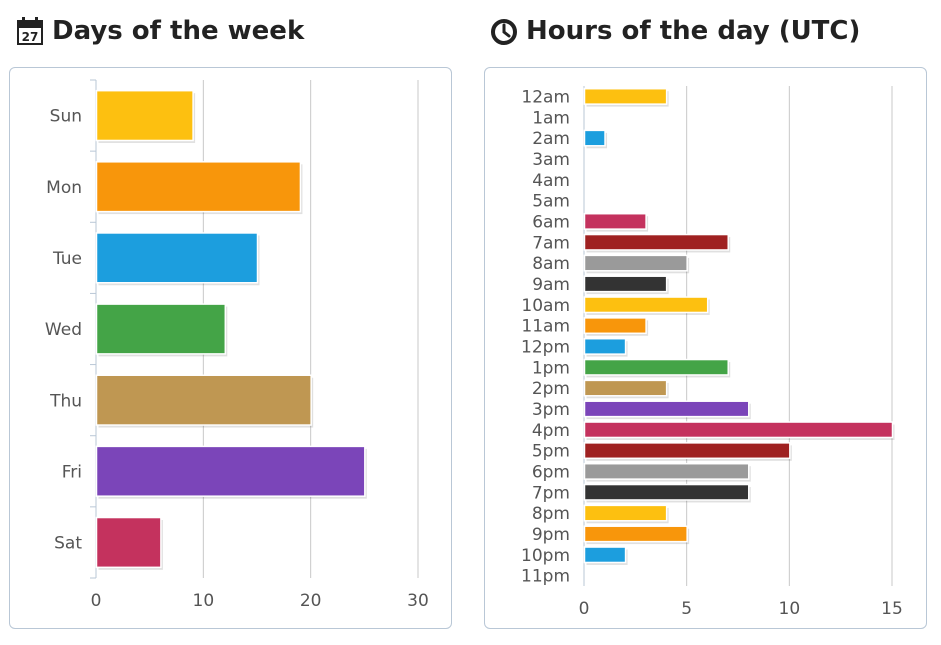  I want to click on hours-bar-2am, so click(594, 138).